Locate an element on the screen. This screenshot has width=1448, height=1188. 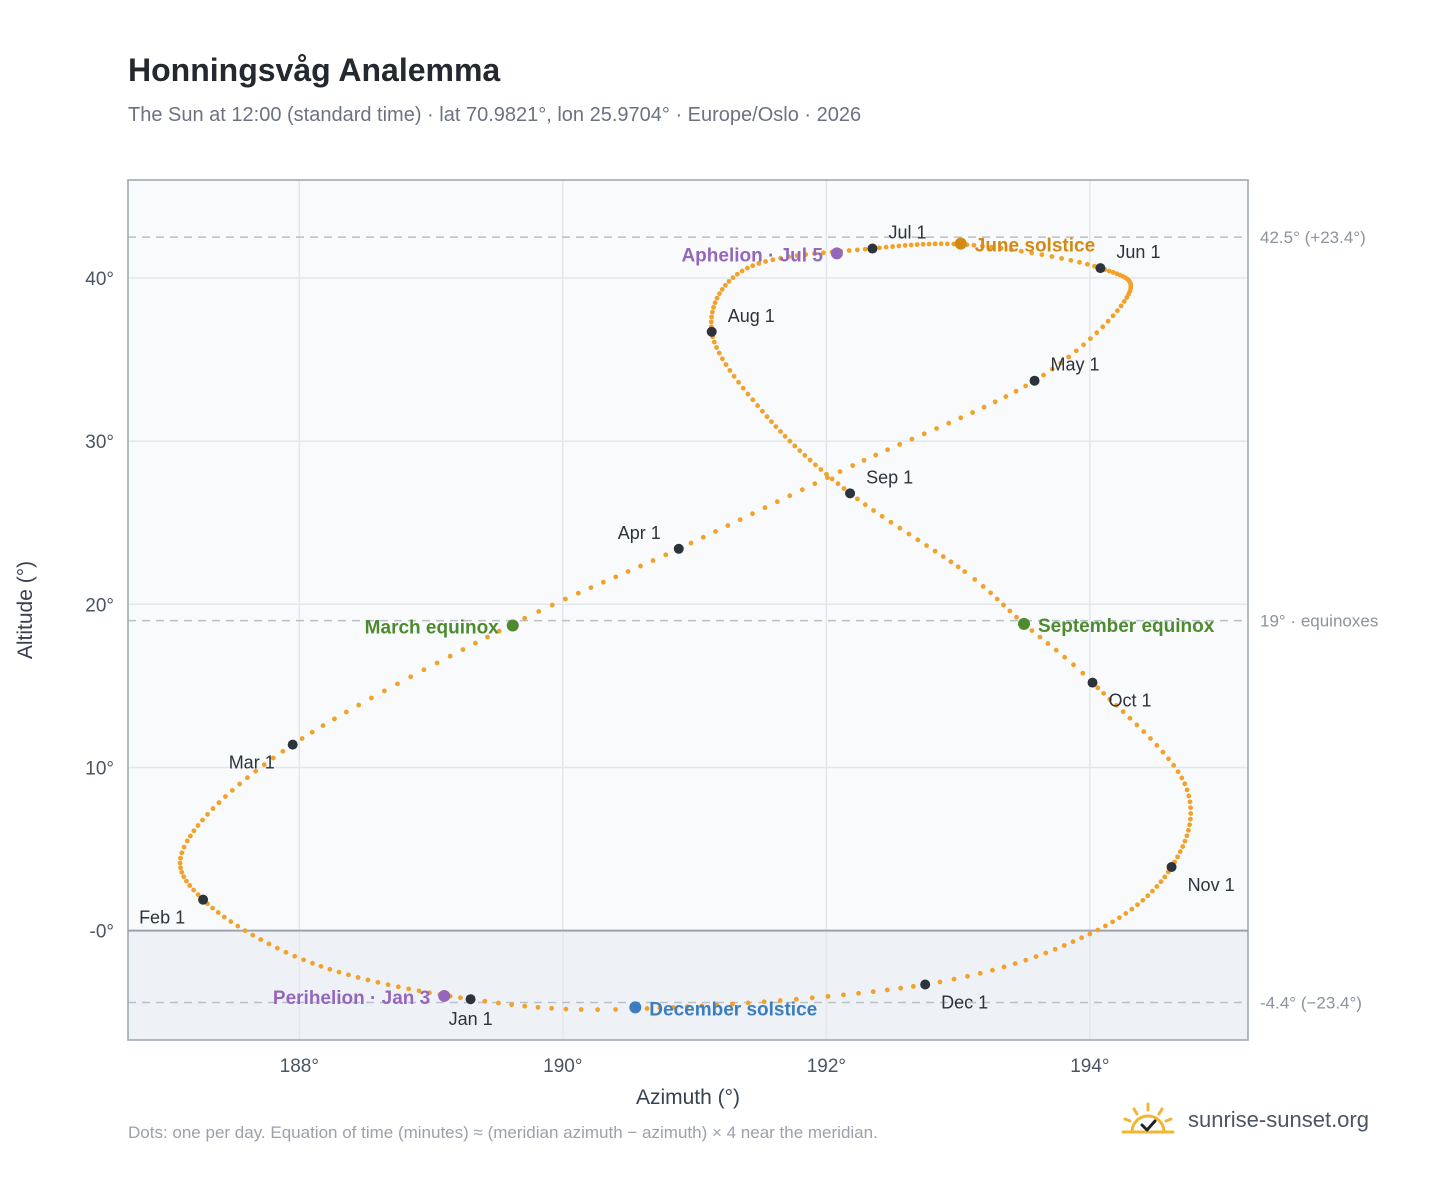
month-label: Apr 1 is located at coordinates (639, 533).